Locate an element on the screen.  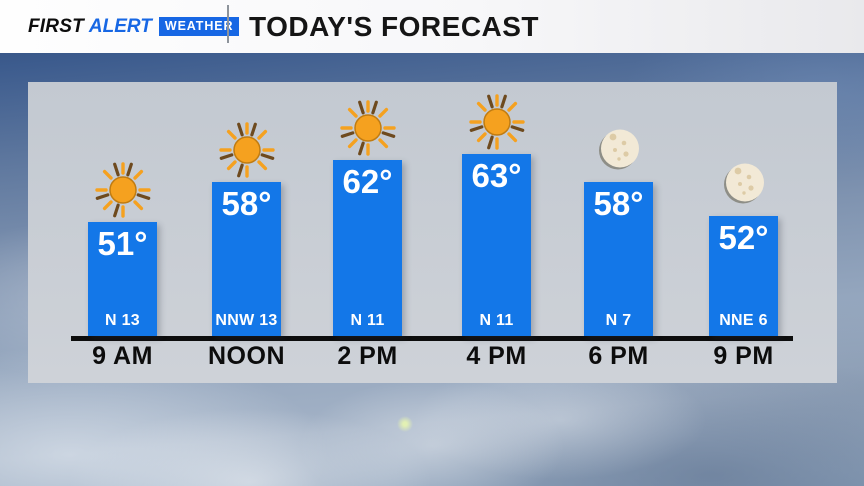
time-label: 4 PM is located at coordinates (496, 356).